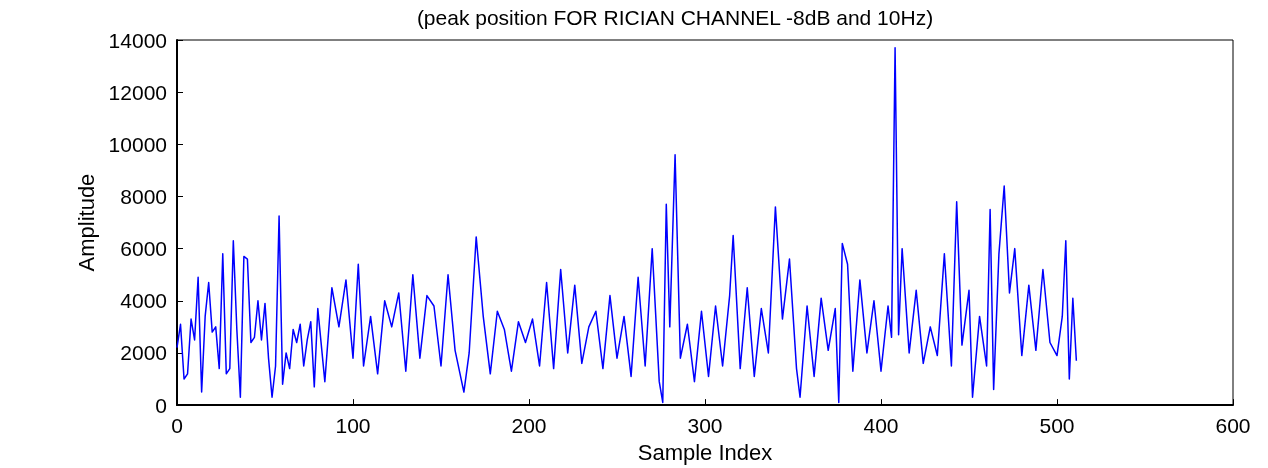  What do you see at coordinates (137, 144) in the screenshot?
I see `y-tick-label: 10000` at bounding box center [137, 144].